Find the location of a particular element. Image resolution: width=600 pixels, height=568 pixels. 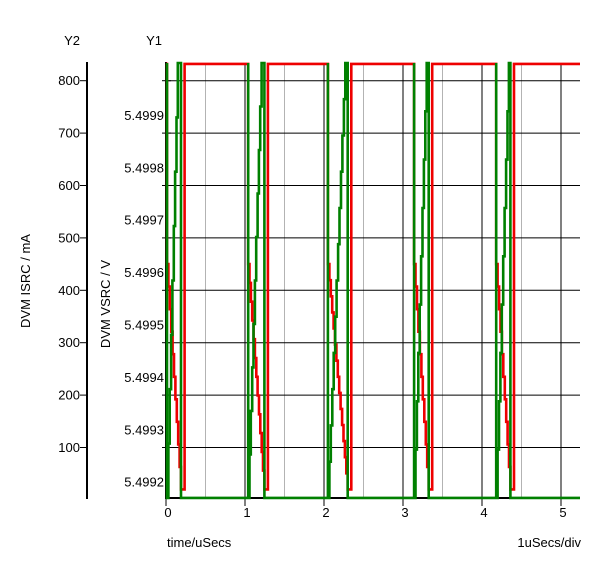

y1-tick-label: 5.4999 is located at coordinates (144, 115).